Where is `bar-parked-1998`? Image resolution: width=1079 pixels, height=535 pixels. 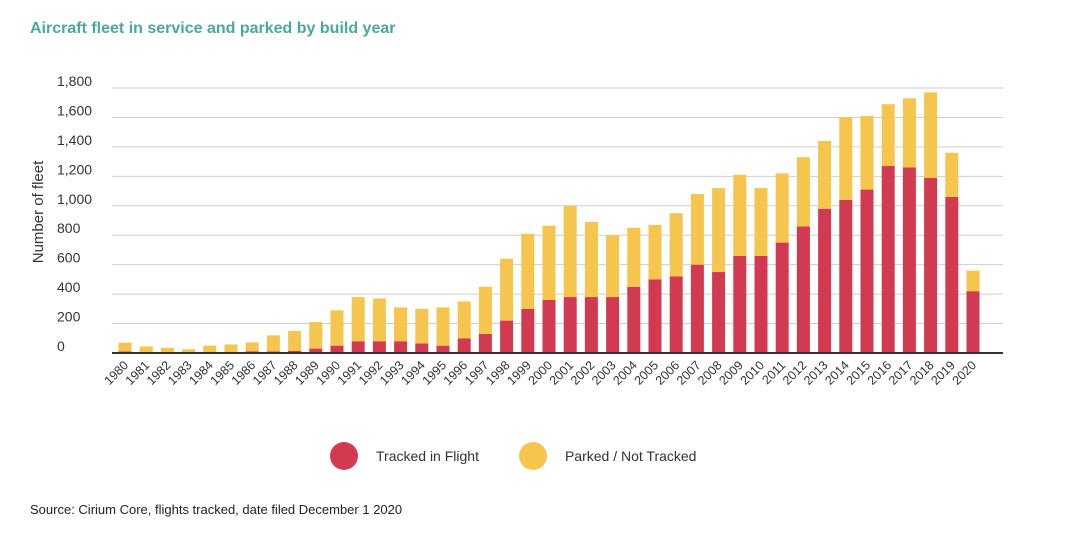 bar-parked-1998 is located at coordinates (507, 289).